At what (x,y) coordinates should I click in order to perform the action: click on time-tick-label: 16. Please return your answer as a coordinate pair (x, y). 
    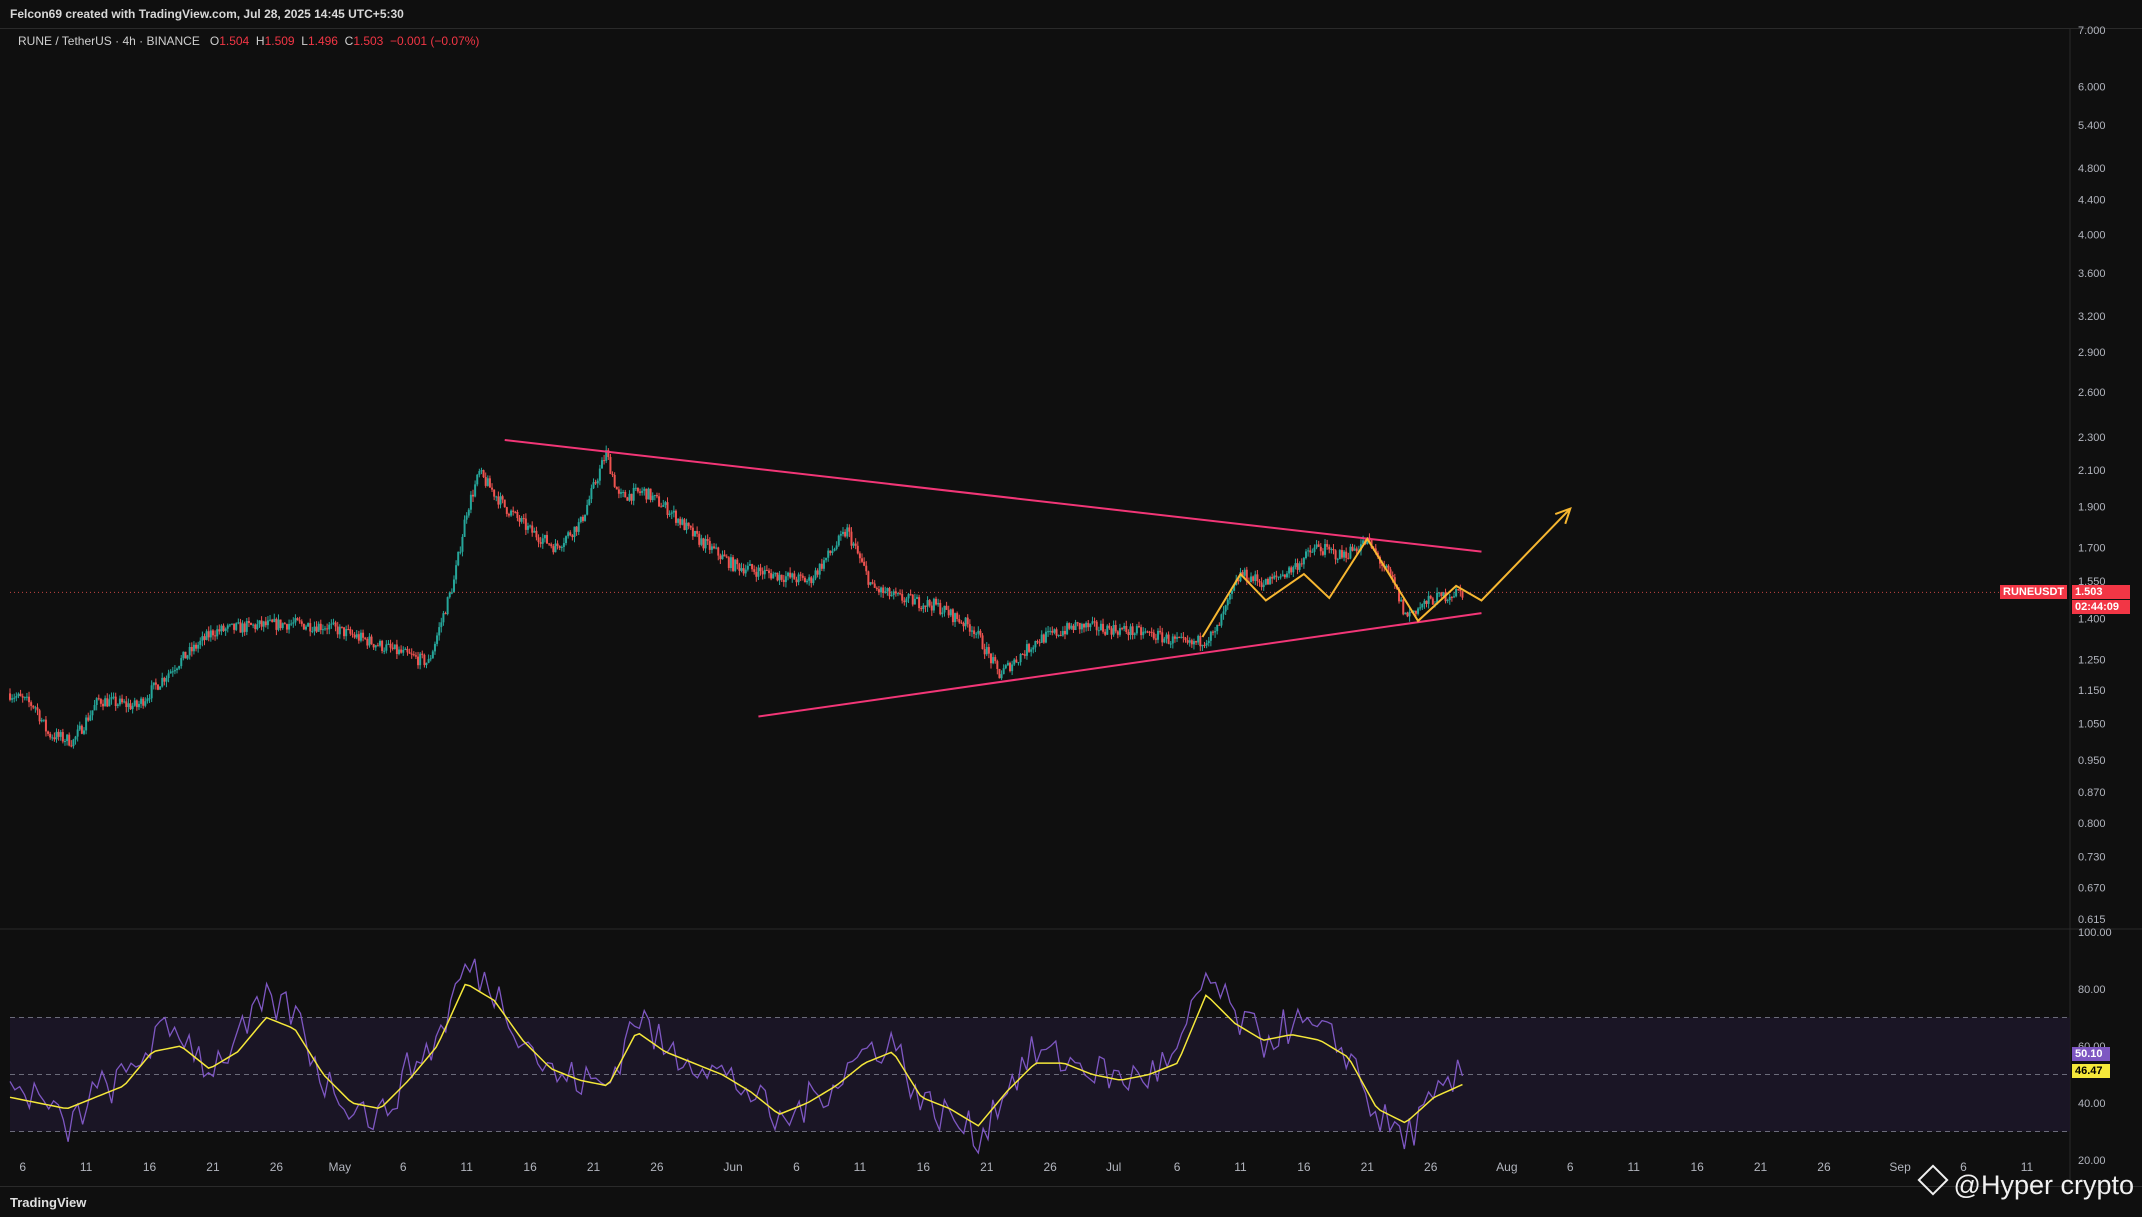
    Looking at the image, I should click on (530, 1167).